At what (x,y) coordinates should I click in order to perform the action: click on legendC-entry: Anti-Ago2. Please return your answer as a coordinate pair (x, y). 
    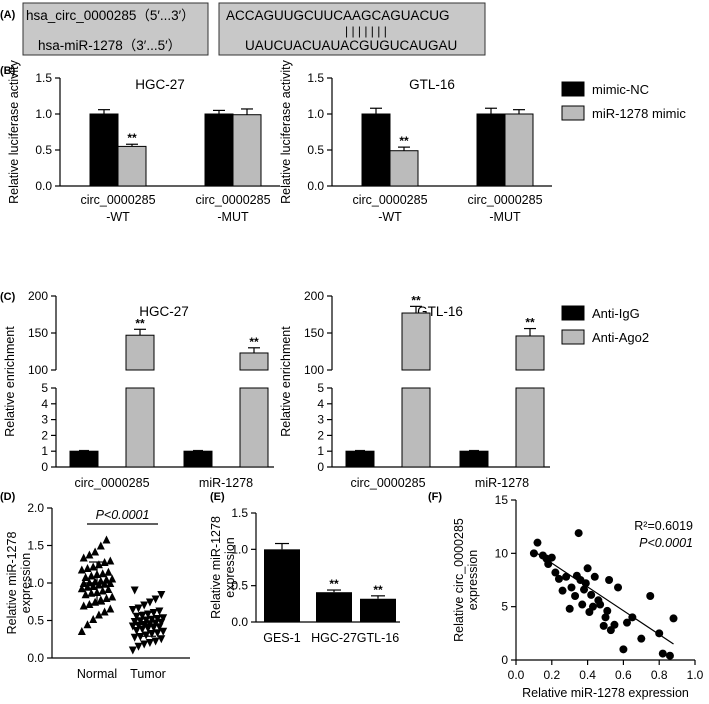
    Looking at the image, I should click on (620, 337).